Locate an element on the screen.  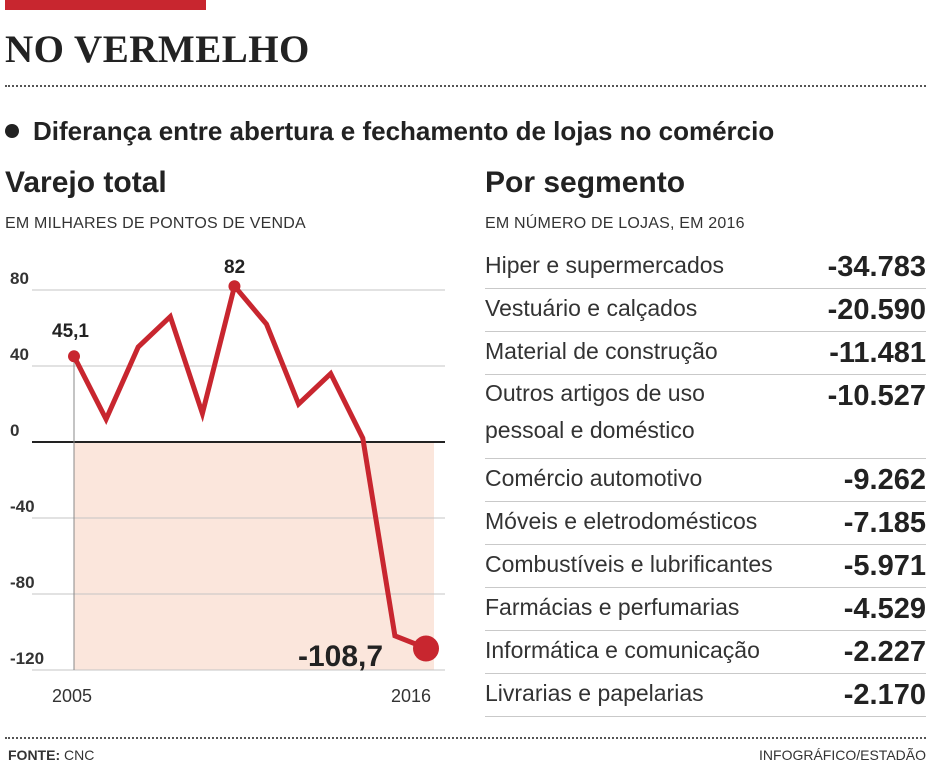
segment-value: -2.170 is located at coordinates (884, 695).